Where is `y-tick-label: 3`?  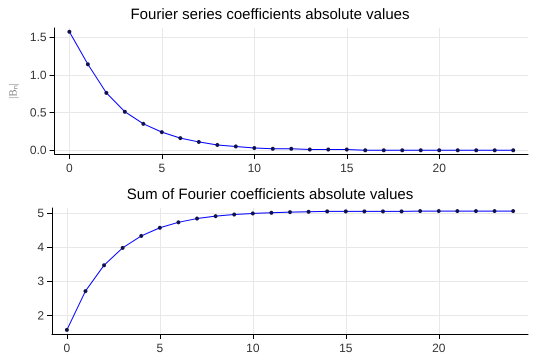
y-tick-label: 3 is located at coordinates (40, 281).